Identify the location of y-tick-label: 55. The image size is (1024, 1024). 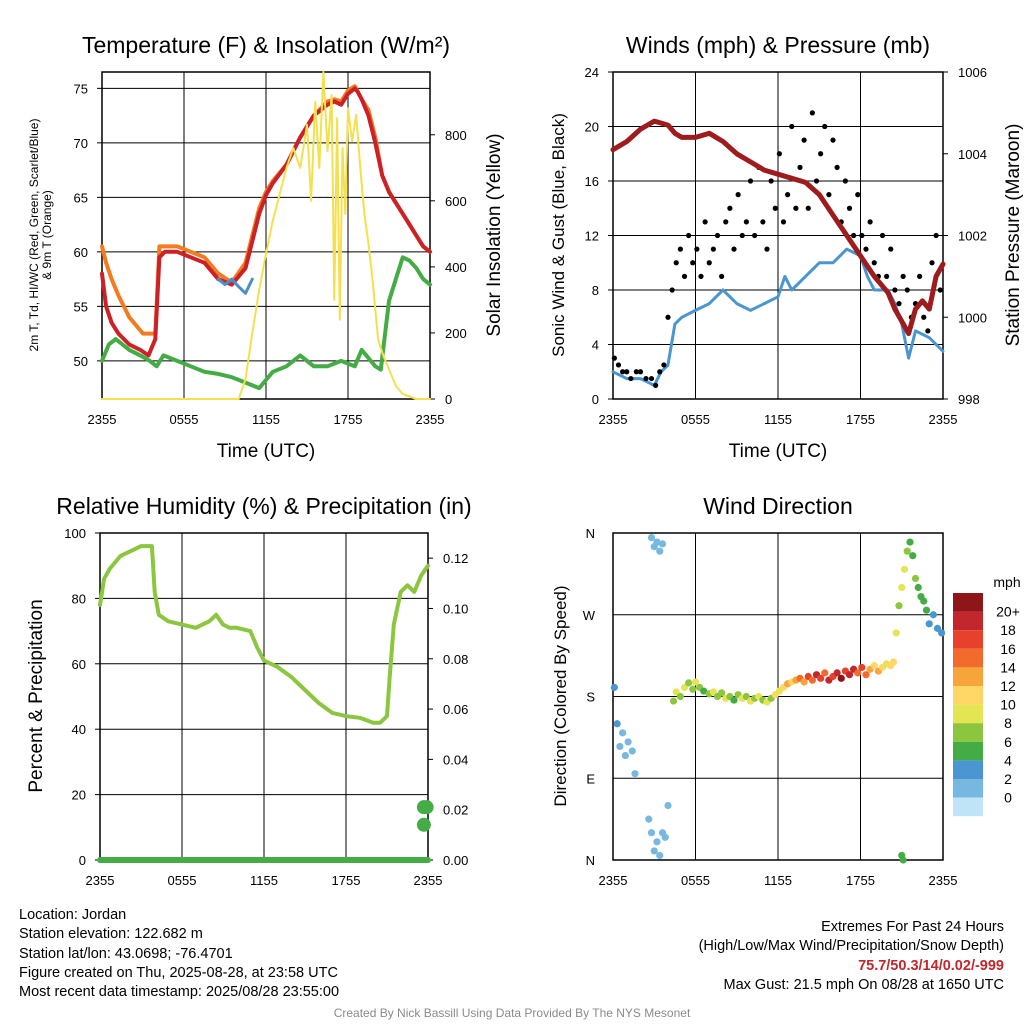
(81, 306).